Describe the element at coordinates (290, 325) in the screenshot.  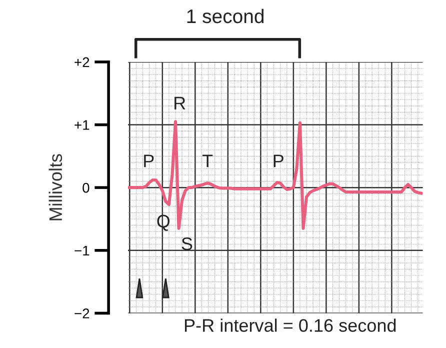
I see `text: P-R interval = 0.16 second` at that location.